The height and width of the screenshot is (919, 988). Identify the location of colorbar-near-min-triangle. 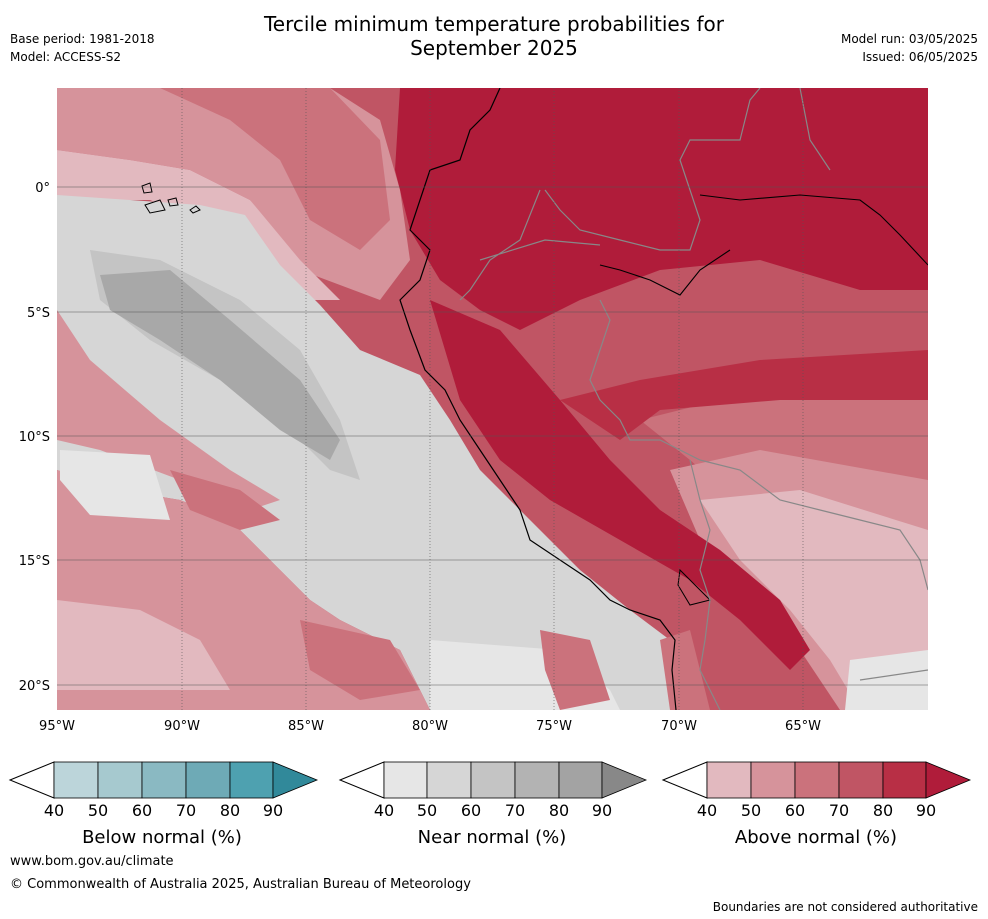
(361, 780).